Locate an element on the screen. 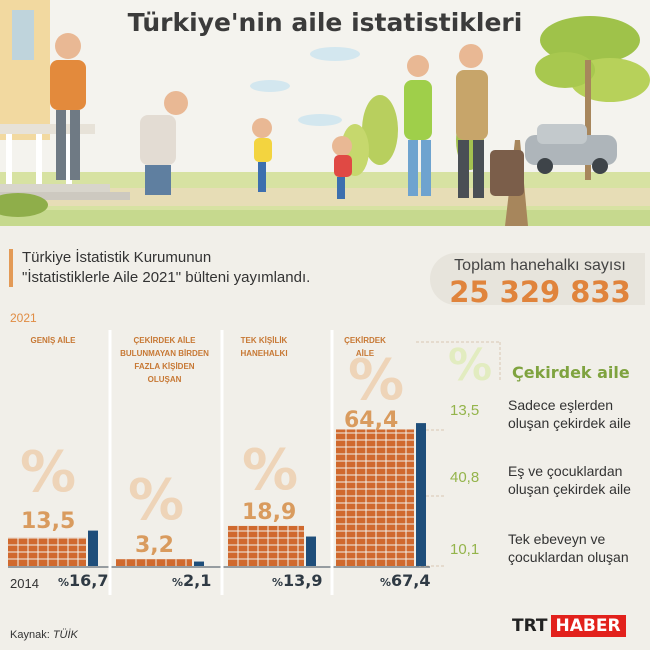 This screenshot has width=650, height=650. column-label-cekirdek: ÇEKİRDEK AİLE is located at coordinates (365, 347).